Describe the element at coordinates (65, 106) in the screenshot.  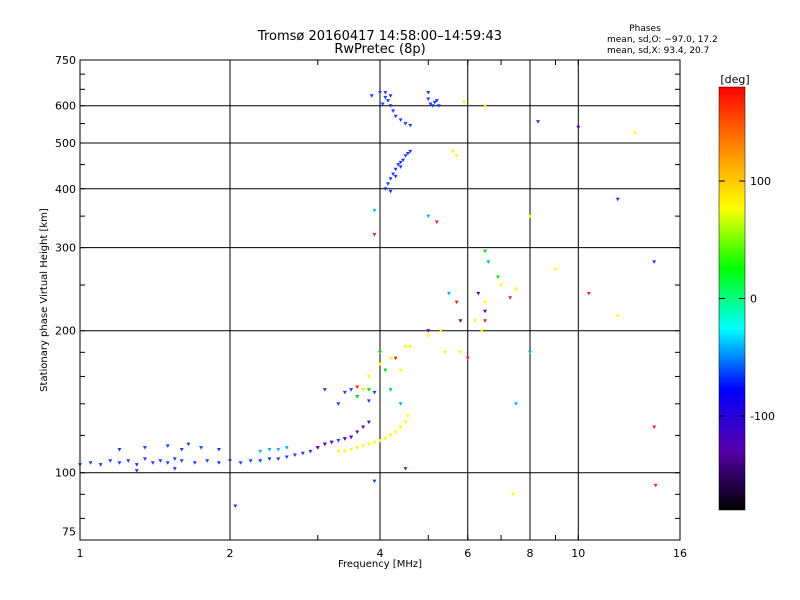
I see `y-tick-label: 600` at that location.